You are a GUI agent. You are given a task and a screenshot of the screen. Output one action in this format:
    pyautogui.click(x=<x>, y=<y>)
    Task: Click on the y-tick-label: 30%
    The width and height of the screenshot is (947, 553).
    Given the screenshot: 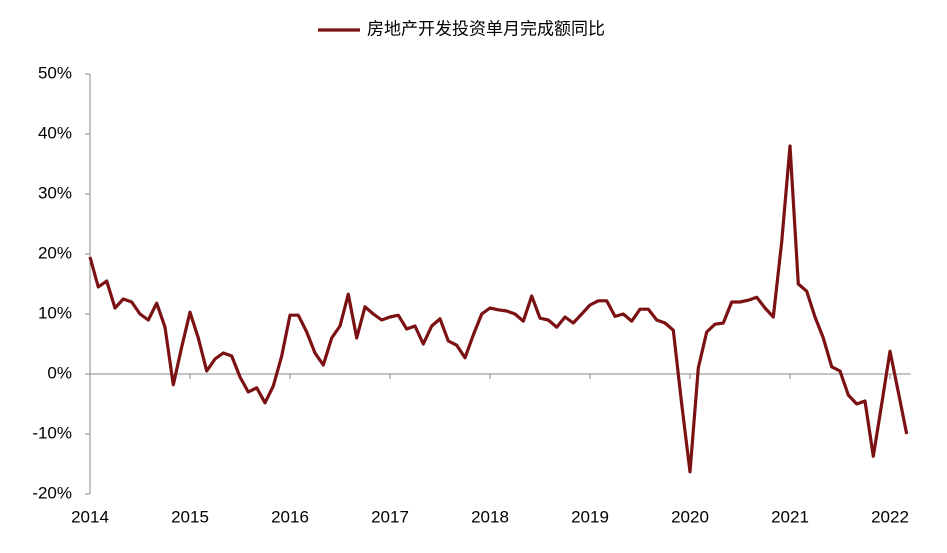 What is the action you would take?
    pyautogui.click(x=55, y=192)
    